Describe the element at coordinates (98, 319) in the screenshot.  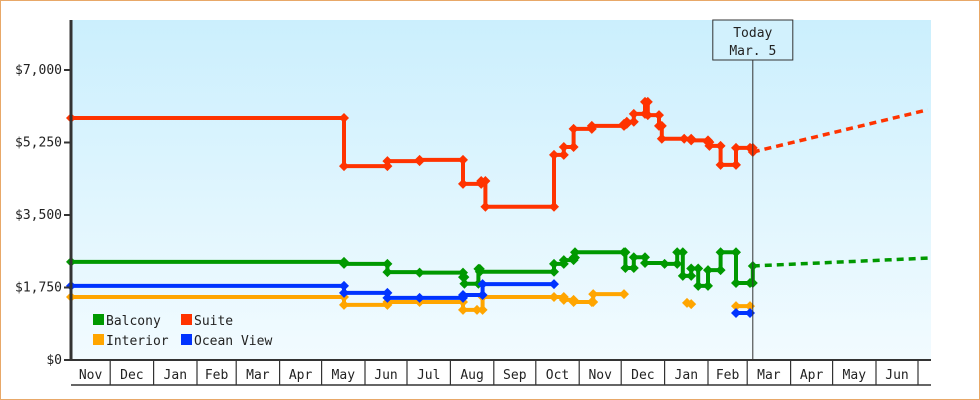
I see `legend-swatch-balcony` at that location.